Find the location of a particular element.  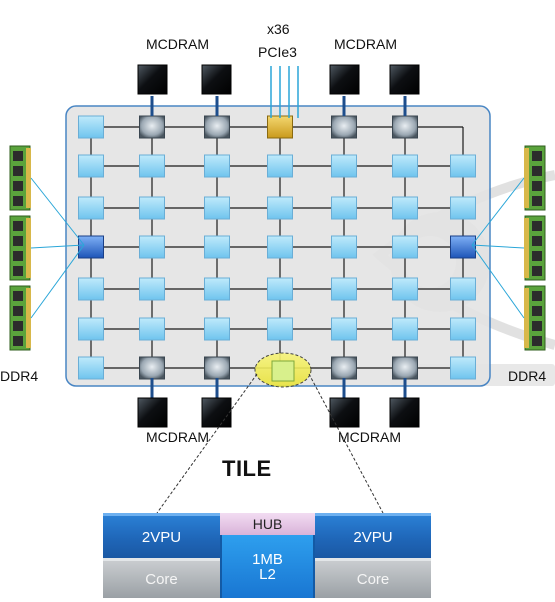

mcdram-bottom-group is located at coordinates (278, 403).